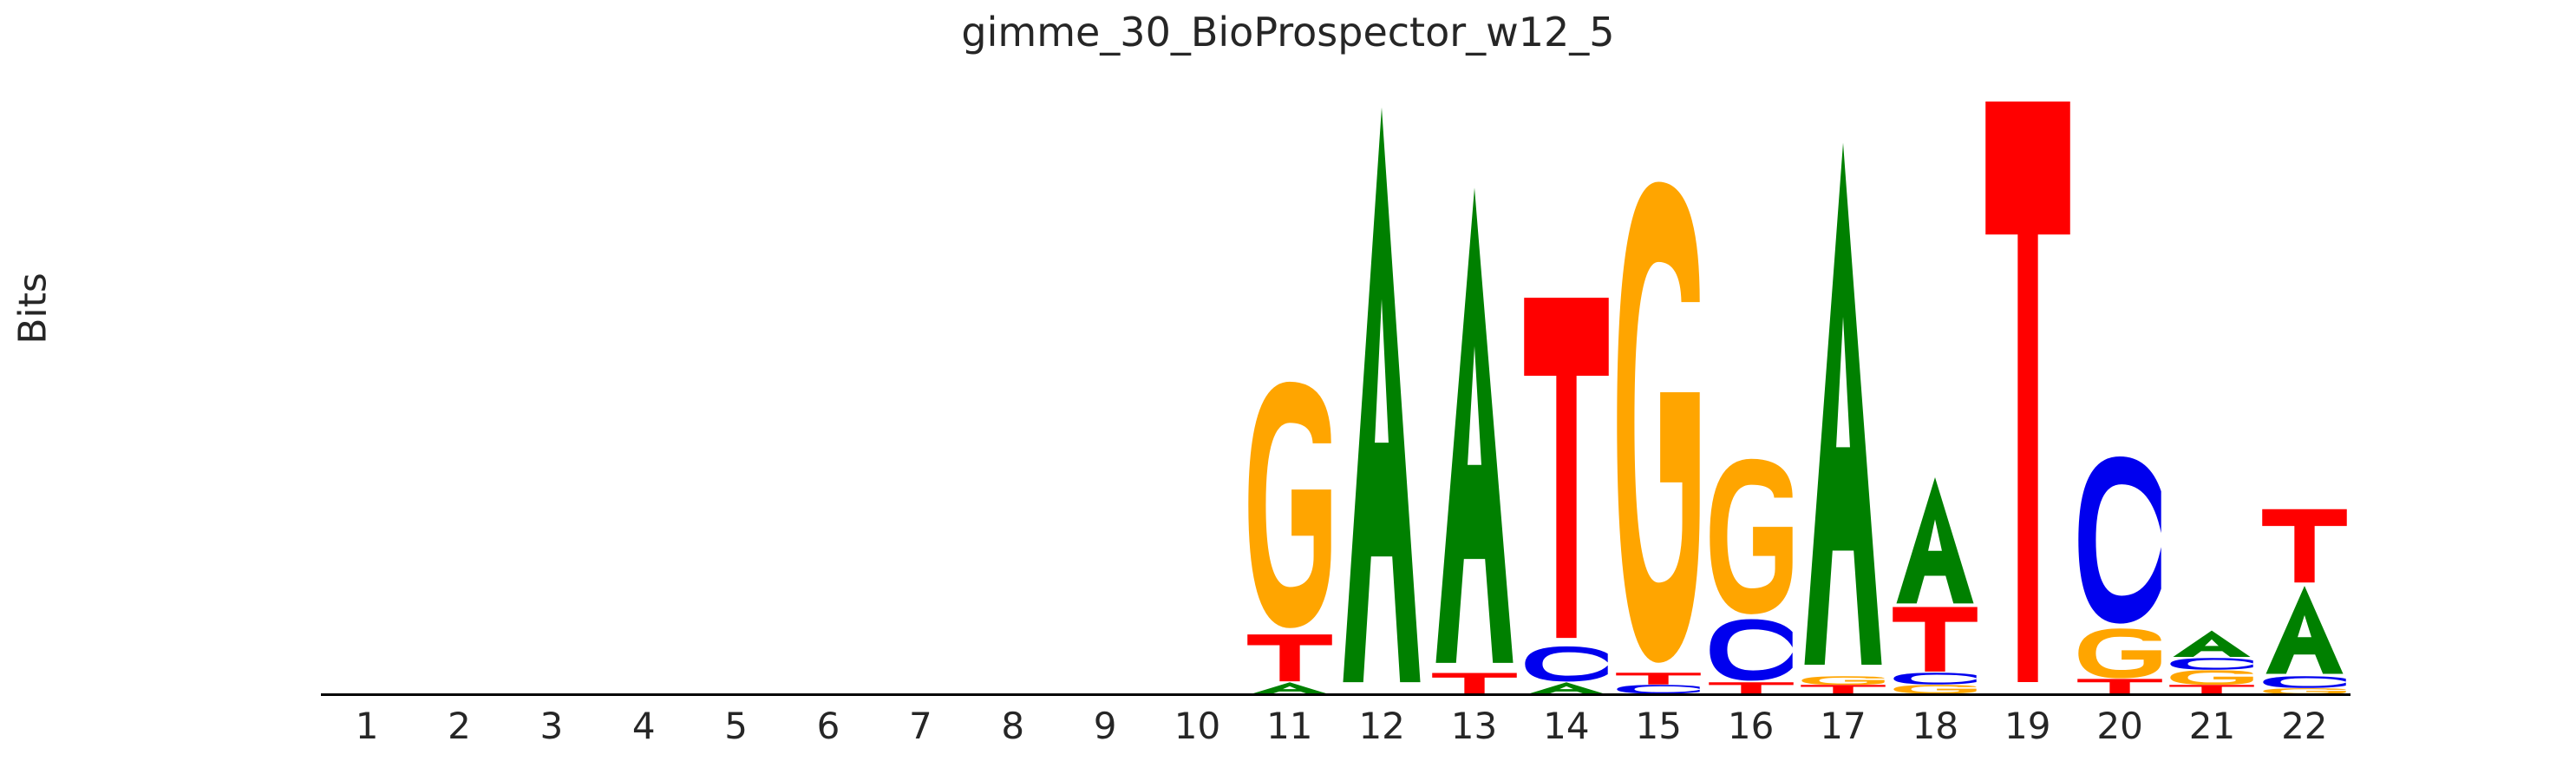 The width and height of the screenshot is (2576, 781). What do you see at coordinates (1935, 726) in the screenshot?
I see `x-axis-tick: 18` at bounding box center [1935, 726].